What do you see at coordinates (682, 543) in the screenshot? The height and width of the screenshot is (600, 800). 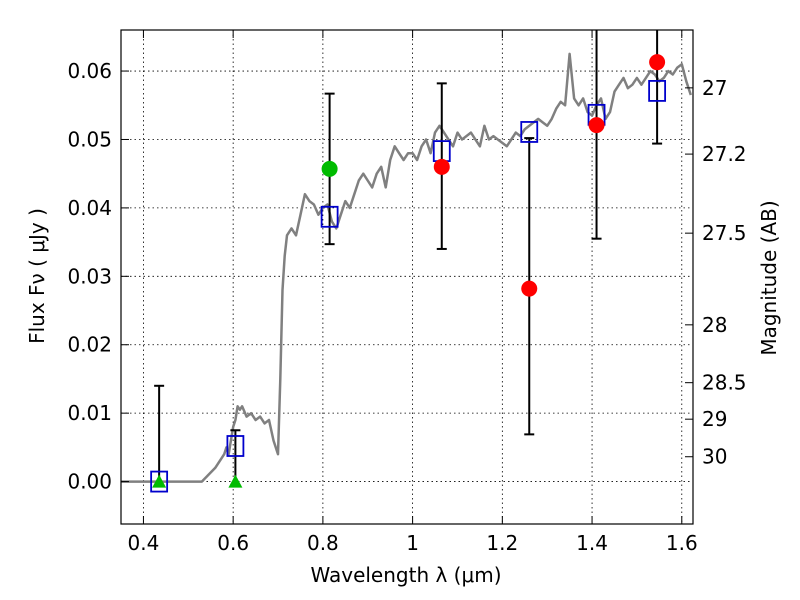 I see `x-tick-label: 1.6` at bounding box center [682, 543].